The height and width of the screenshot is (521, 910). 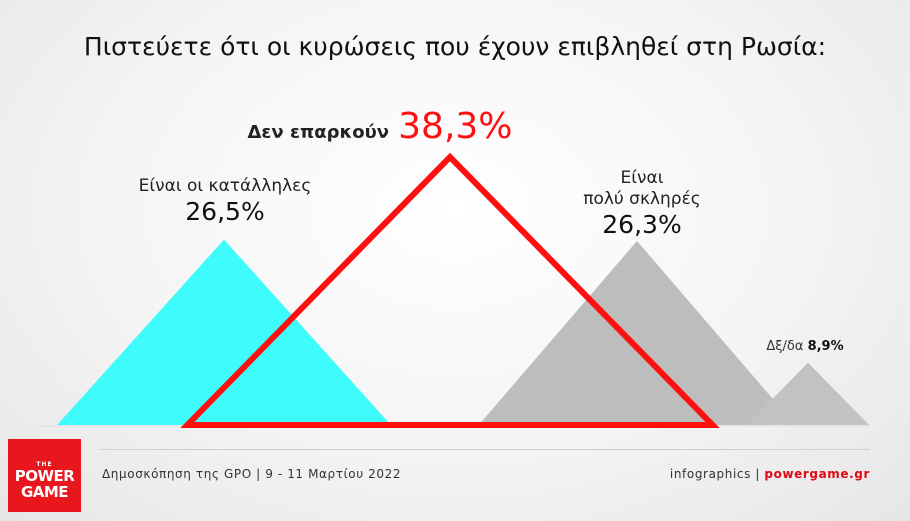 I want to click on label-dk-na: Δξ/δα 8,9%, so click(x=805, y=346).